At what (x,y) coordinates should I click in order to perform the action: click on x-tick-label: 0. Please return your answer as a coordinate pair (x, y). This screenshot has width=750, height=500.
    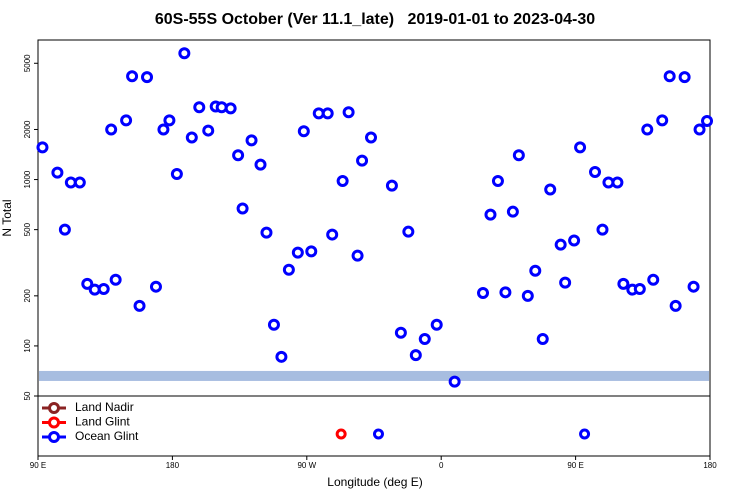
    Looking at the image, I should click on (441, 465).